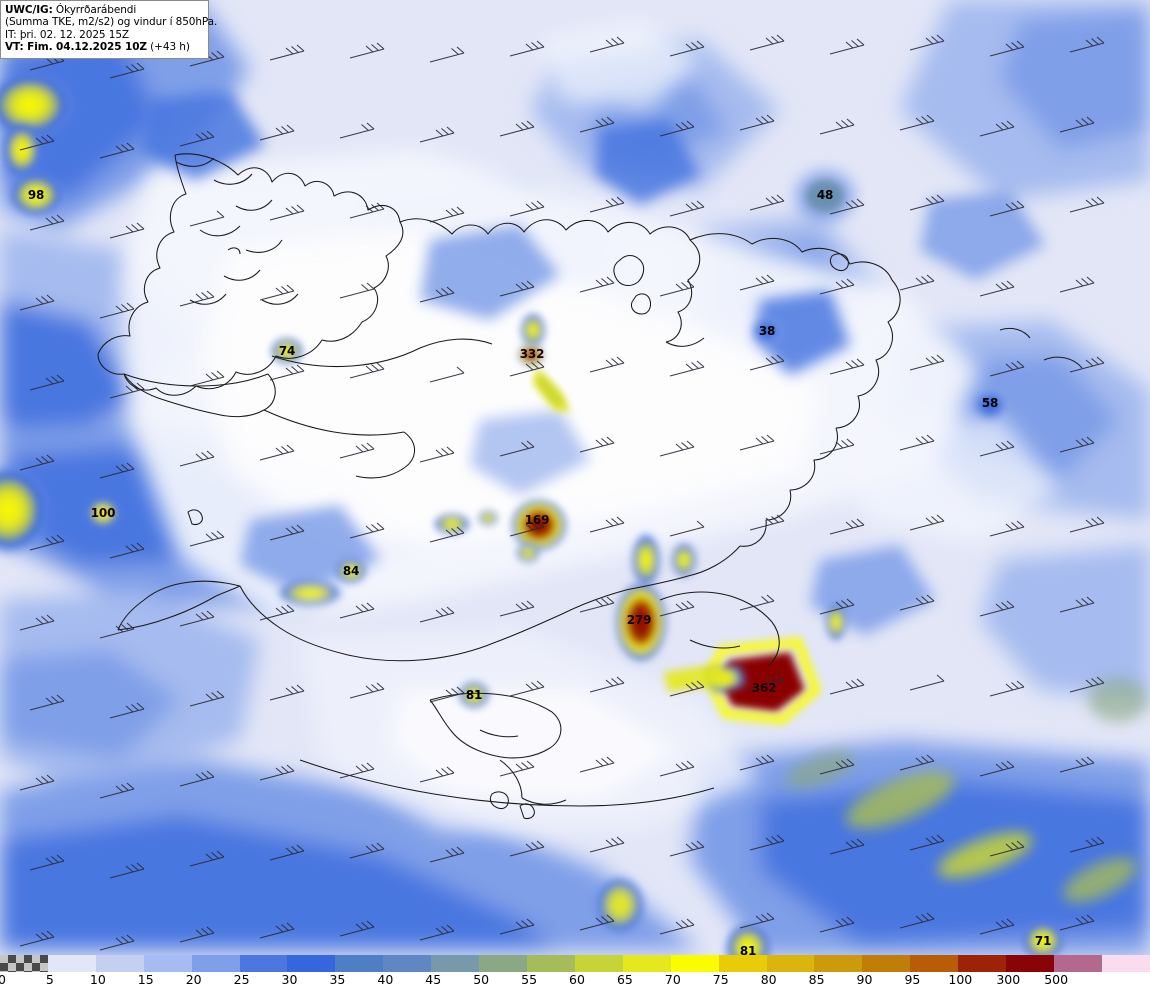 The height and width of the screenshot is (987, 1150). What do you see at coordinates (624, 979) in the screenshot?
I see `colorbar-tick: 65` at bounding box center [624, 979].